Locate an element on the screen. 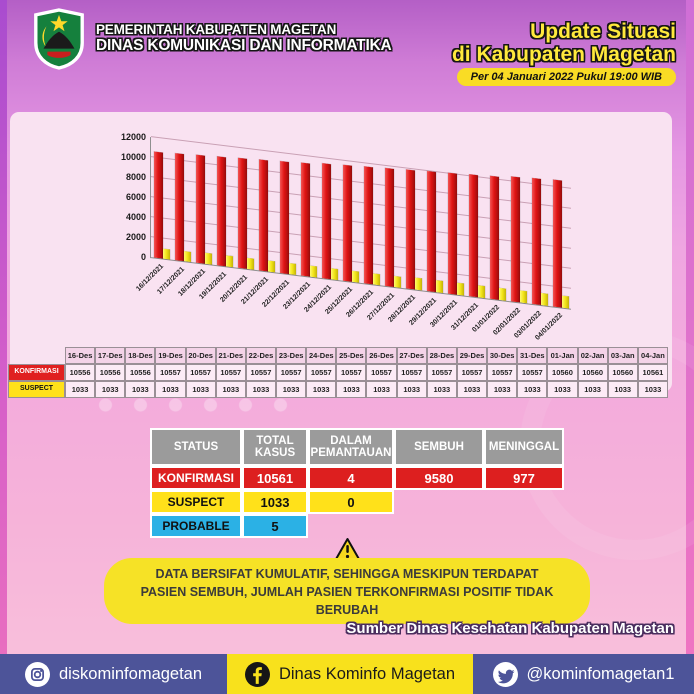 The image size is (694, 694). summary-row-label: KONFIRMASI is located at coordinates (196, 478).